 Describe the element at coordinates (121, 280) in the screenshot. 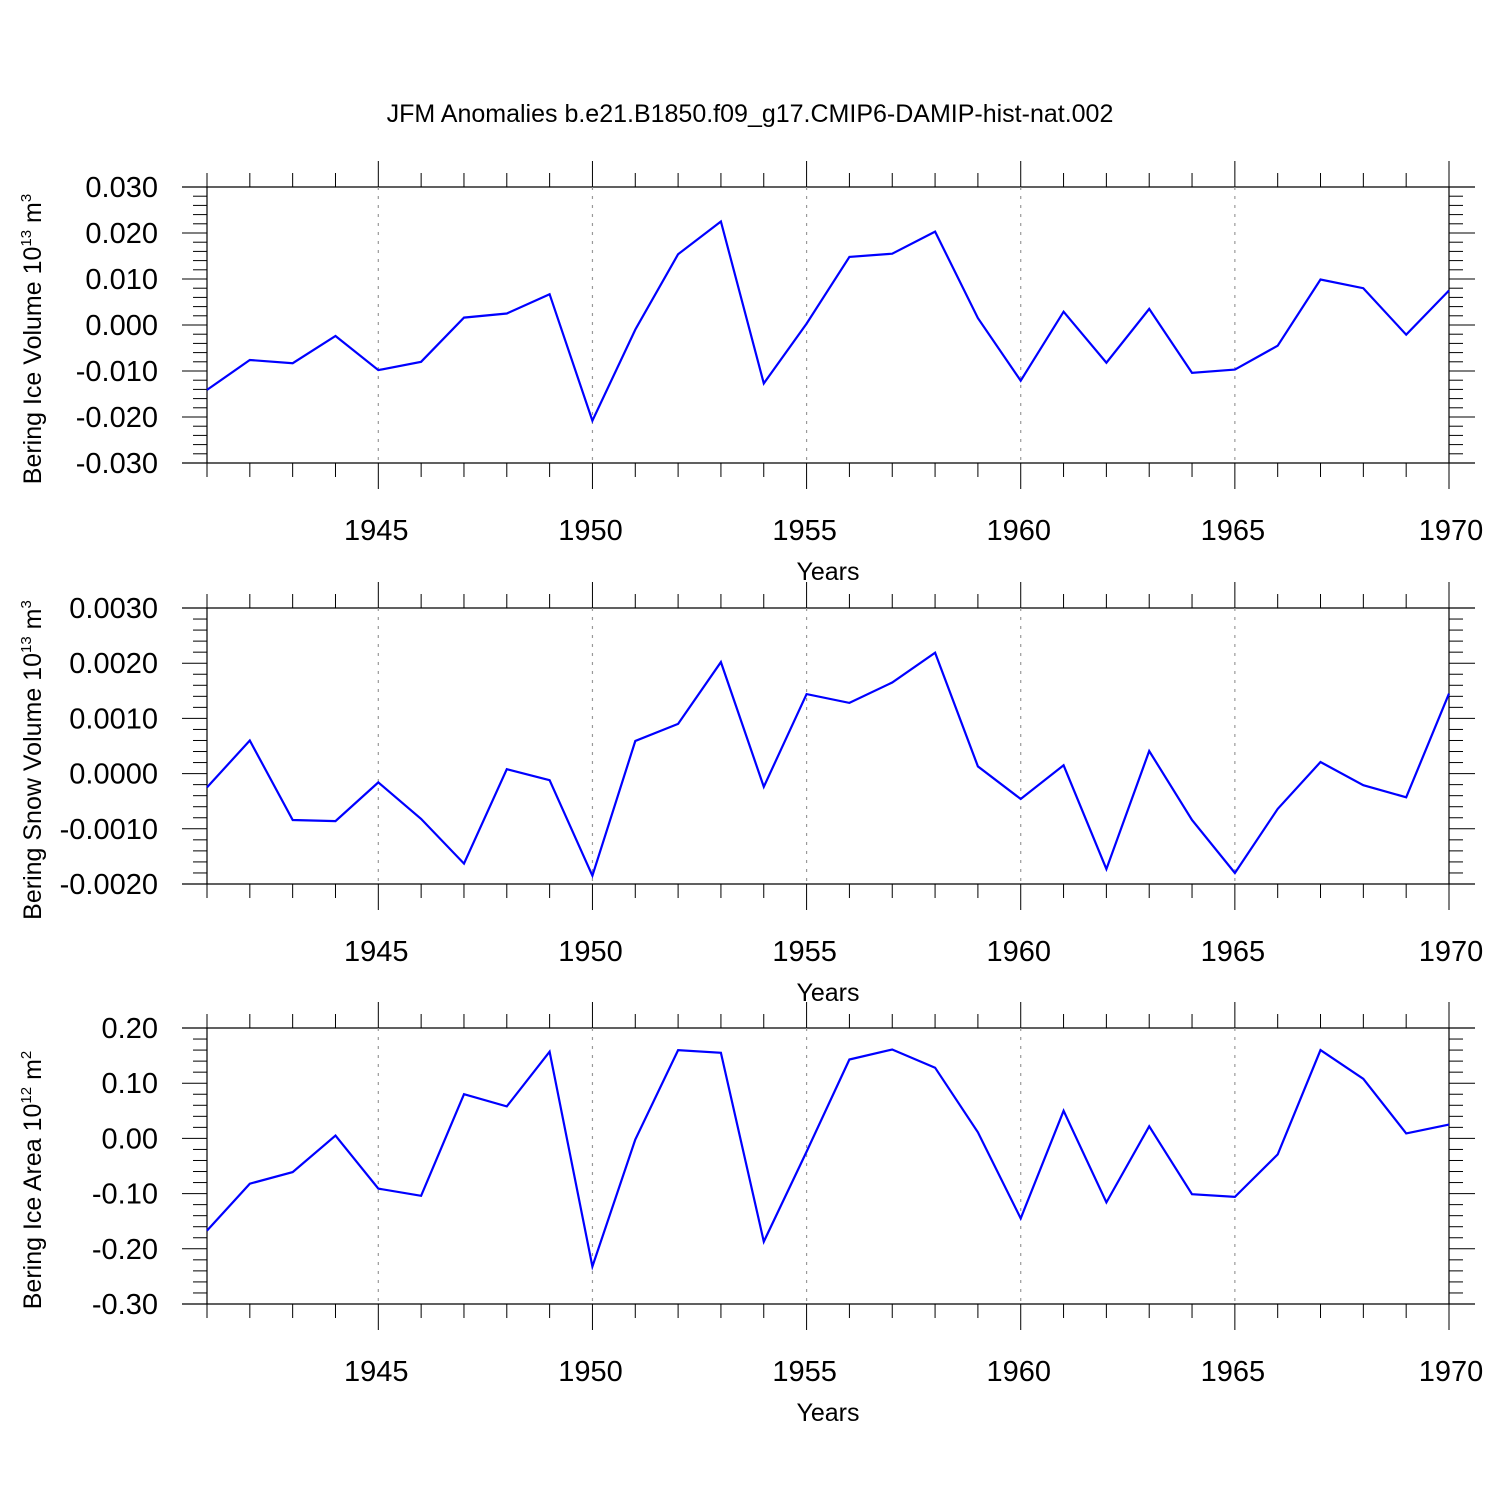

I see `y-tick-label: 0.010` at that location.